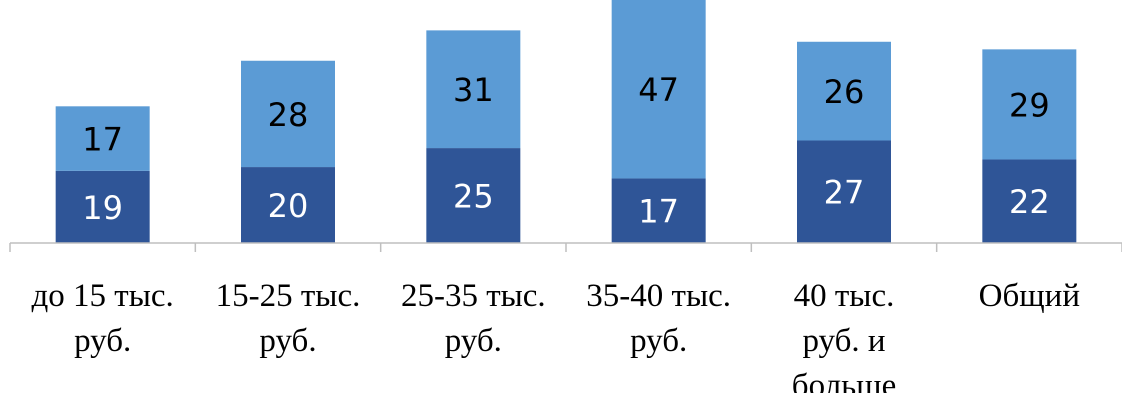  I want to click on category-label-line: больше, so click(844, 380).